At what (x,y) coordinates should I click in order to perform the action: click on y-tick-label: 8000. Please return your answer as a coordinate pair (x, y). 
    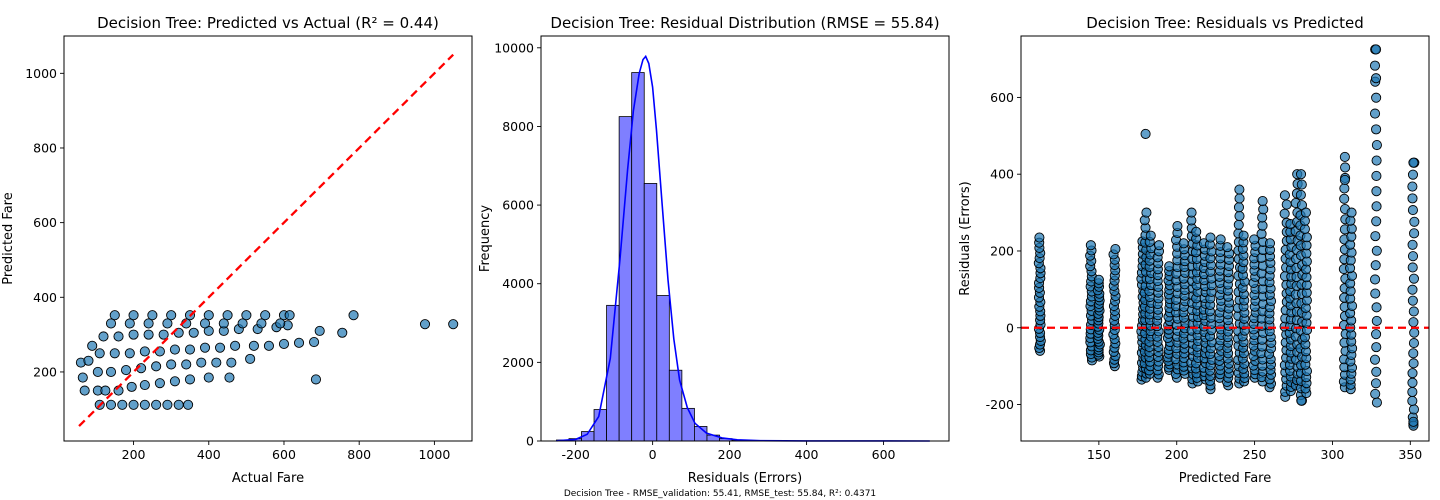
    Looking at the image, I should click on (518, 126).